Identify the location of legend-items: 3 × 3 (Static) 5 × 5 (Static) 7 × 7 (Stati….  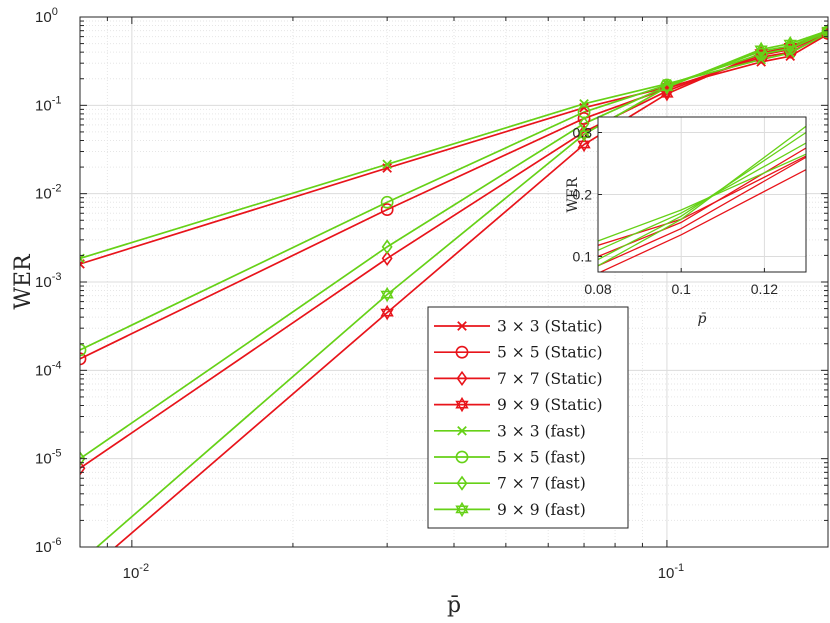
(518, 418).